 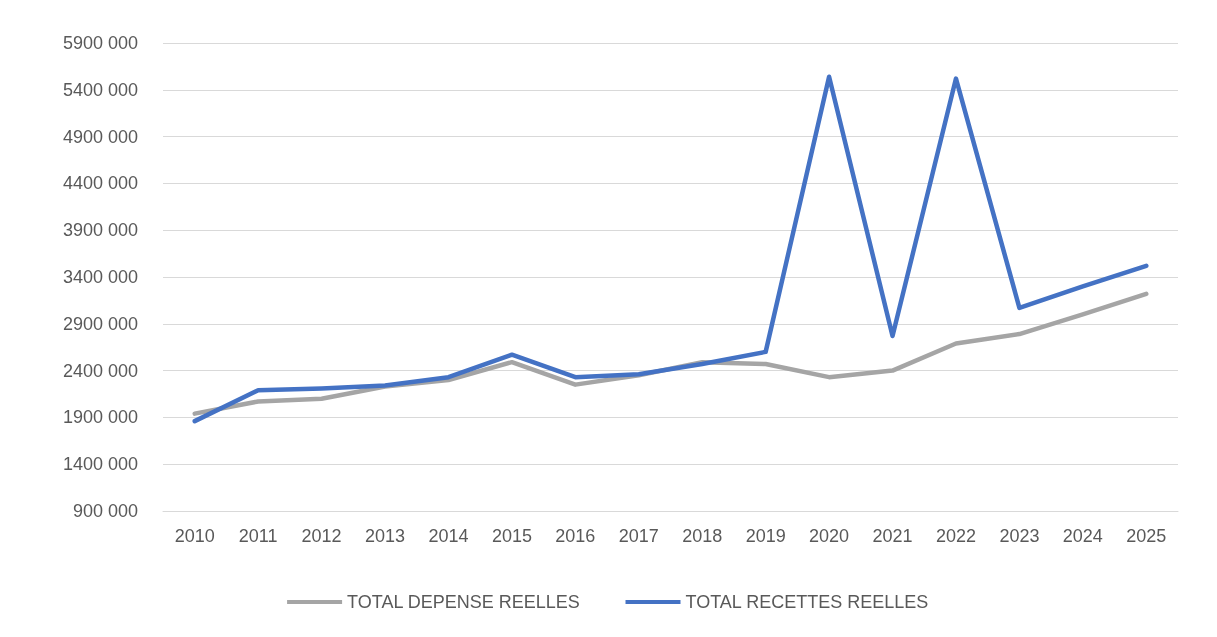 What do you see at coordinates (892, 536) in the screenshot?
I see `x-tick-label: 2021` at bounding box center [892, 536].